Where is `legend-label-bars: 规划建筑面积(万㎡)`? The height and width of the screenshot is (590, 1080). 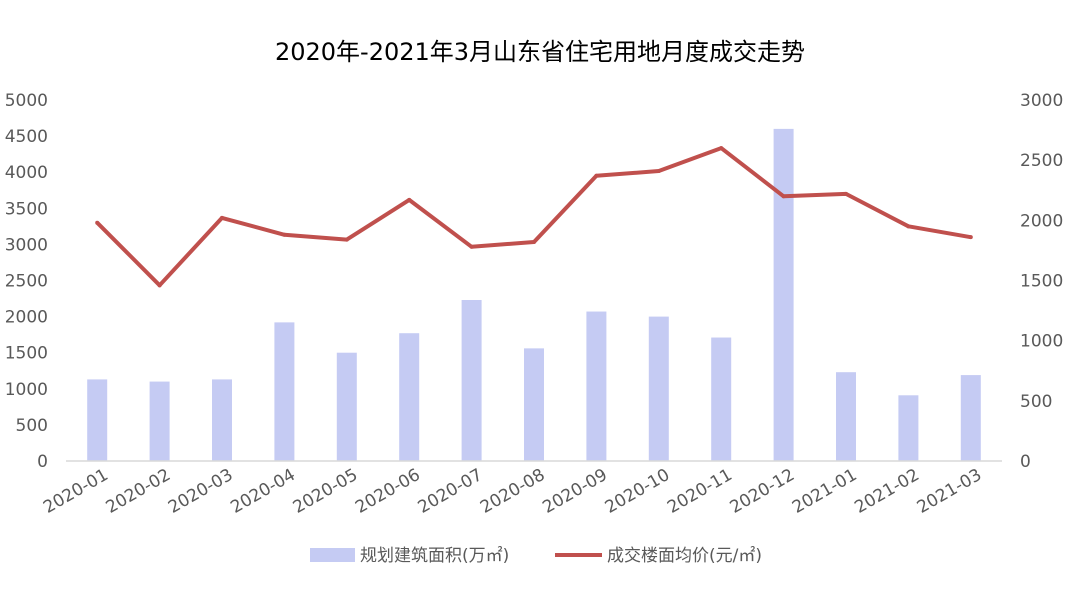
legend-label-bars: 规划建筑面积(万㎡) is located at coordinates (434, 556).